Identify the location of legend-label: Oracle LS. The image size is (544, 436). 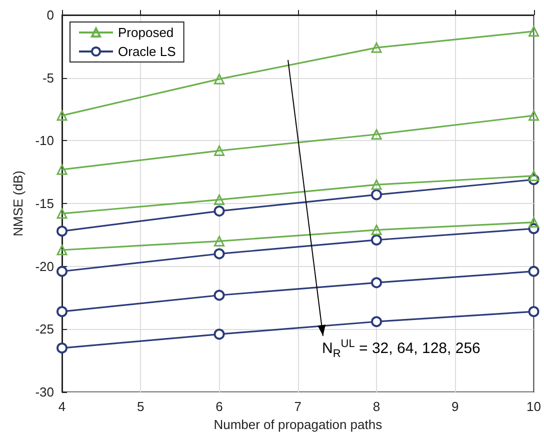
(147, 51).